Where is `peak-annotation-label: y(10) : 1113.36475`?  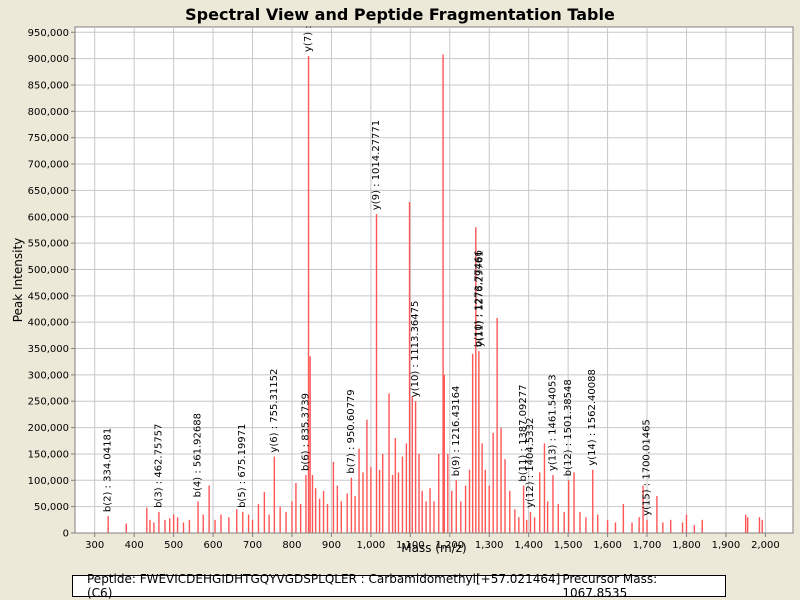
peak-annotation-label: y(10) : 1113.36475 is located at coordinates (415, 349).